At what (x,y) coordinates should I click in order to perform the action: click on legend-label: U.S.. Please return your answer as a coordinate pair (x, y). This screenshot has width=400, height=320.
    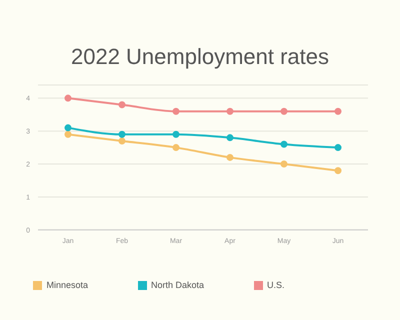
    Looking at the image, I should click on (276, 285).